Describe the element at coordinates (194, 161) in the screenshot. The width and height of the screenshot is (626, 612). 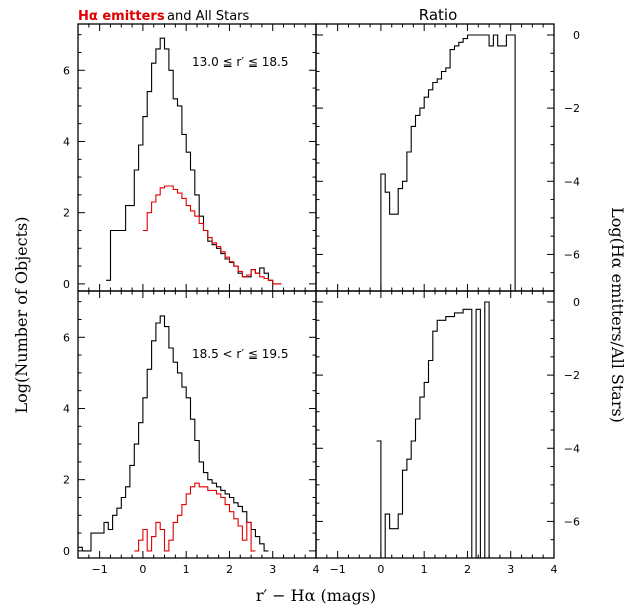
I see `series-all-stars-top-left` at that location.